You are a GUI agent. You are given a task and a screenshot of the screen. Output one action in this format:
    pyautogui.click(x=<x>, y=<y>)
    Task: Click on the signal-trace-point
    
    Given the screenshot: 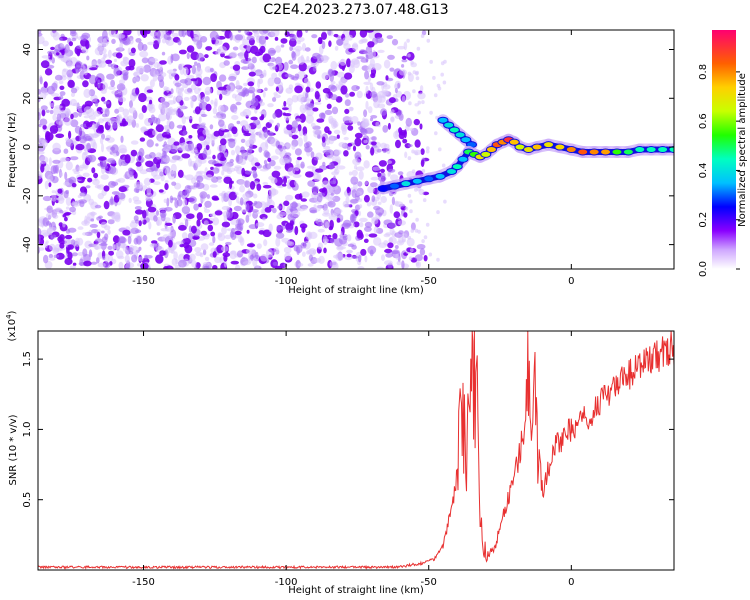 What is the action you would take?
    pyautogui.click(x=440, y=176)
    